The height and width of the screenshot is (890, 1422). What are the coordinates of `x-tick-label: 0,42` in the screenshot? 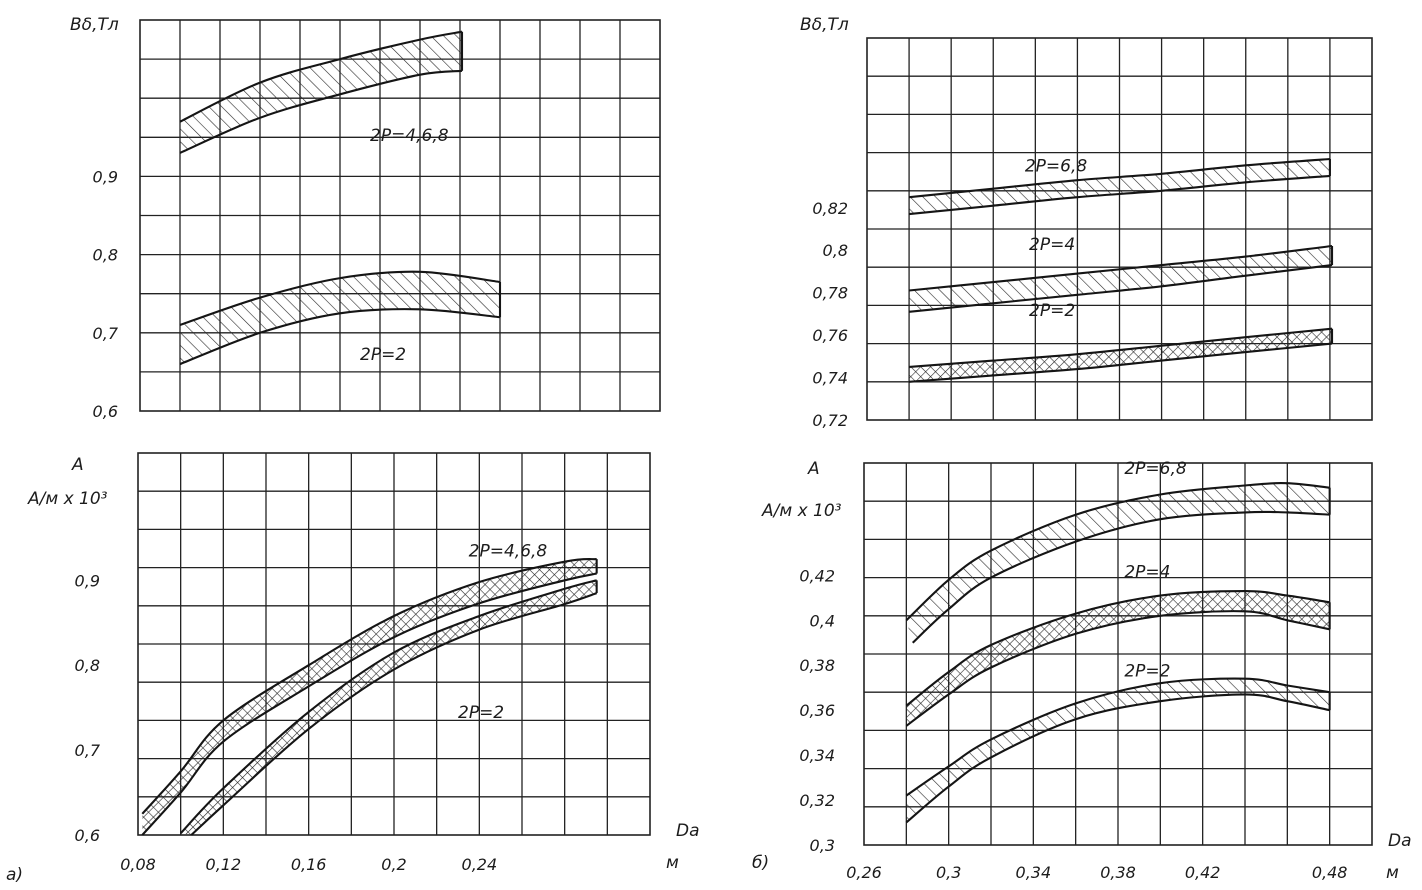 It's located at (1203, 872).